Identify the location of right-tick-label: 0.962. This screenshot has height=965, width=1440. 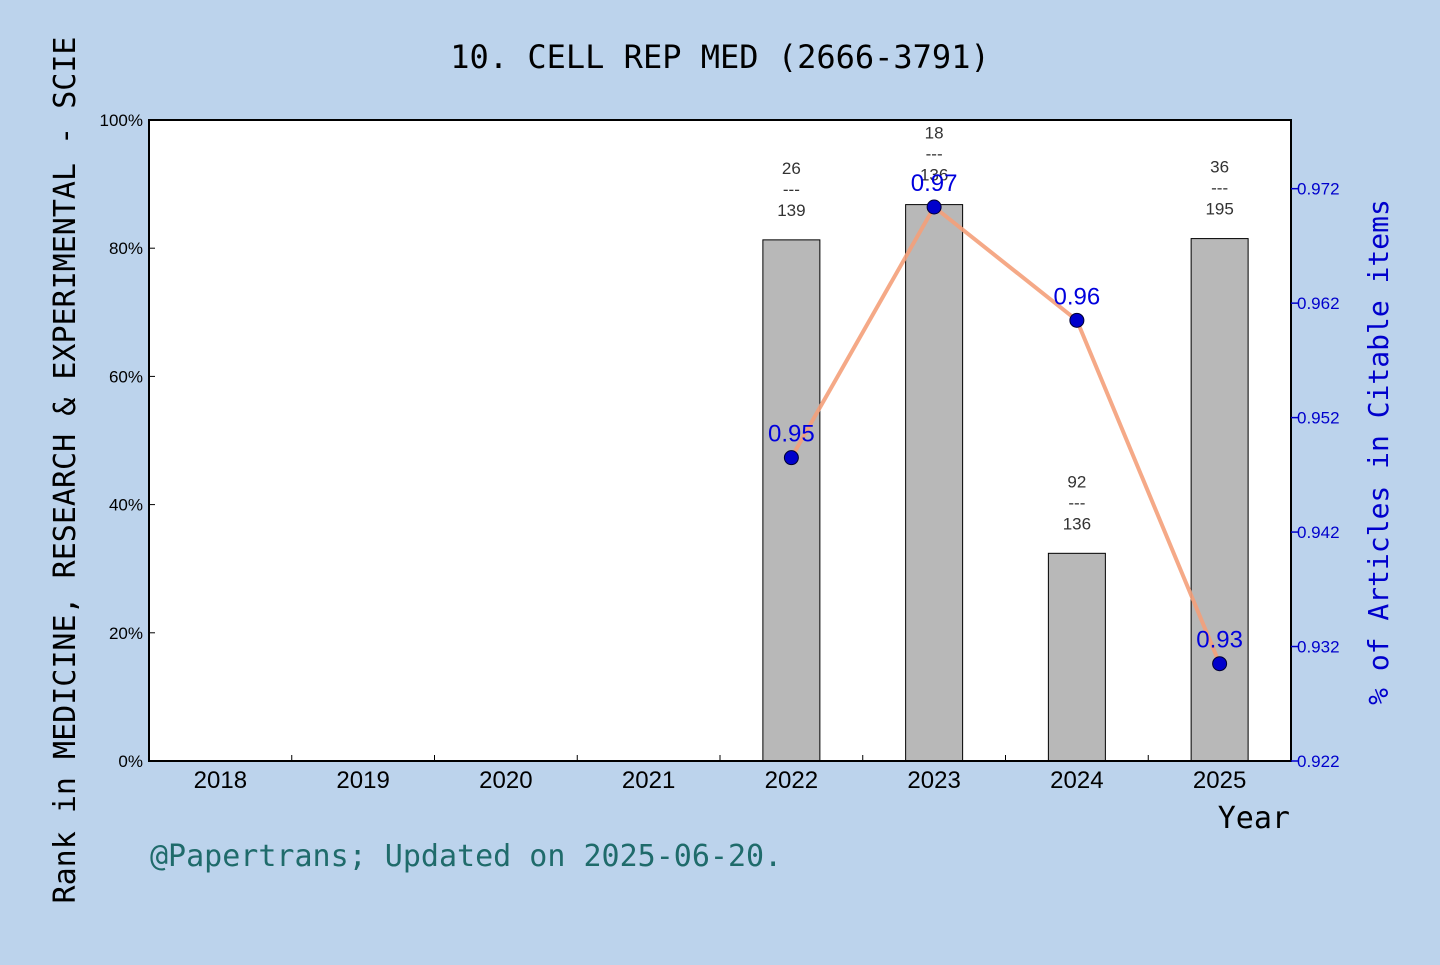
(1318, 303).